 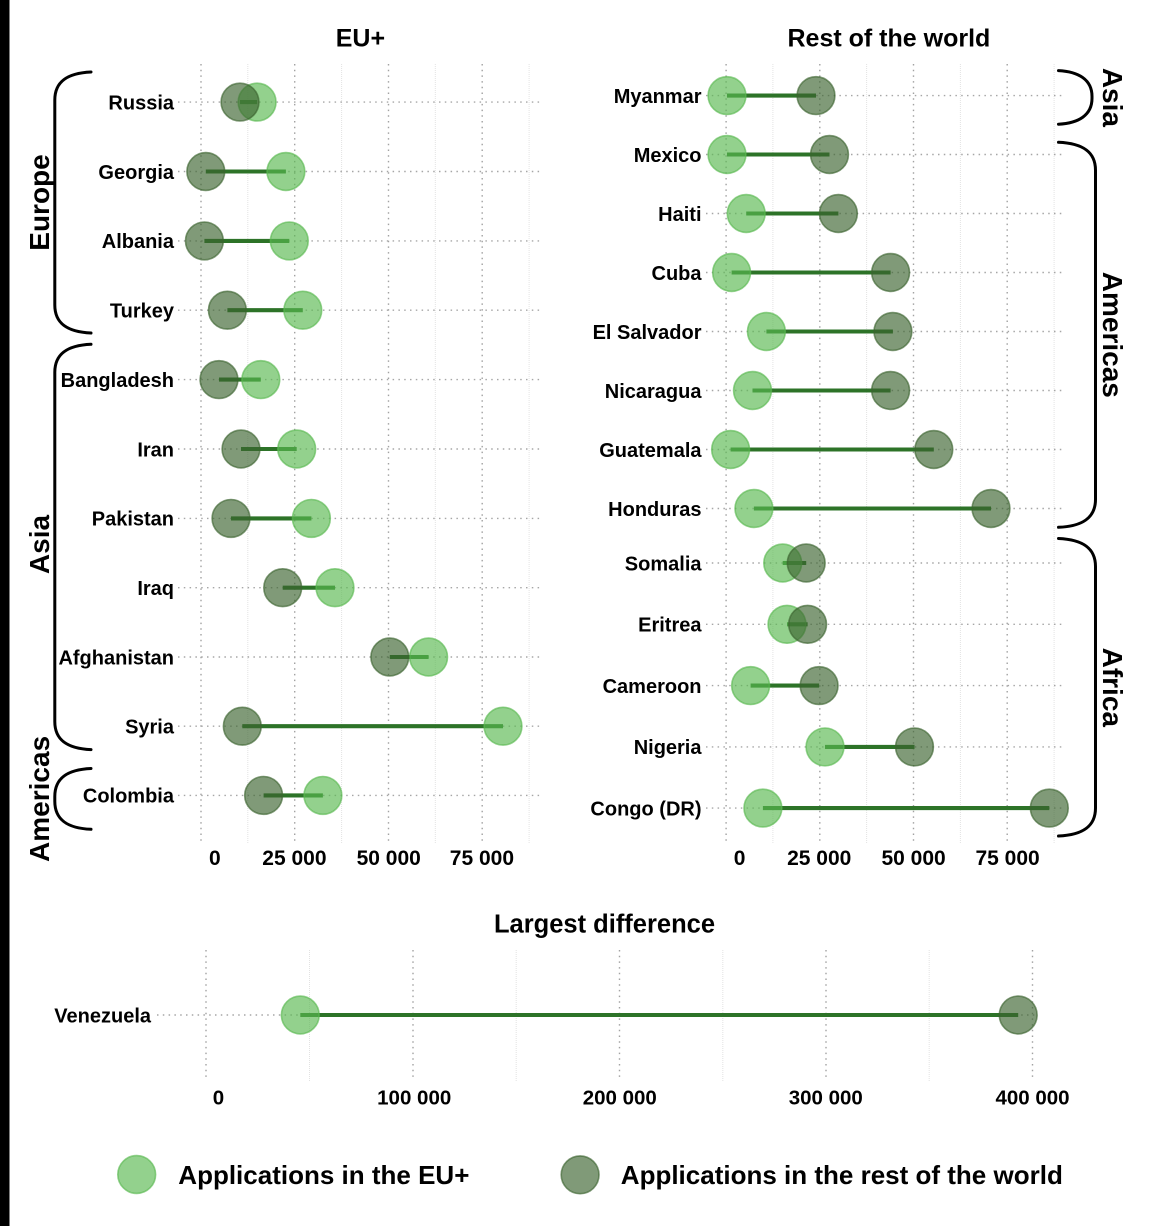 I want to click on svg-text: Russia, so click(x=141, y=103).